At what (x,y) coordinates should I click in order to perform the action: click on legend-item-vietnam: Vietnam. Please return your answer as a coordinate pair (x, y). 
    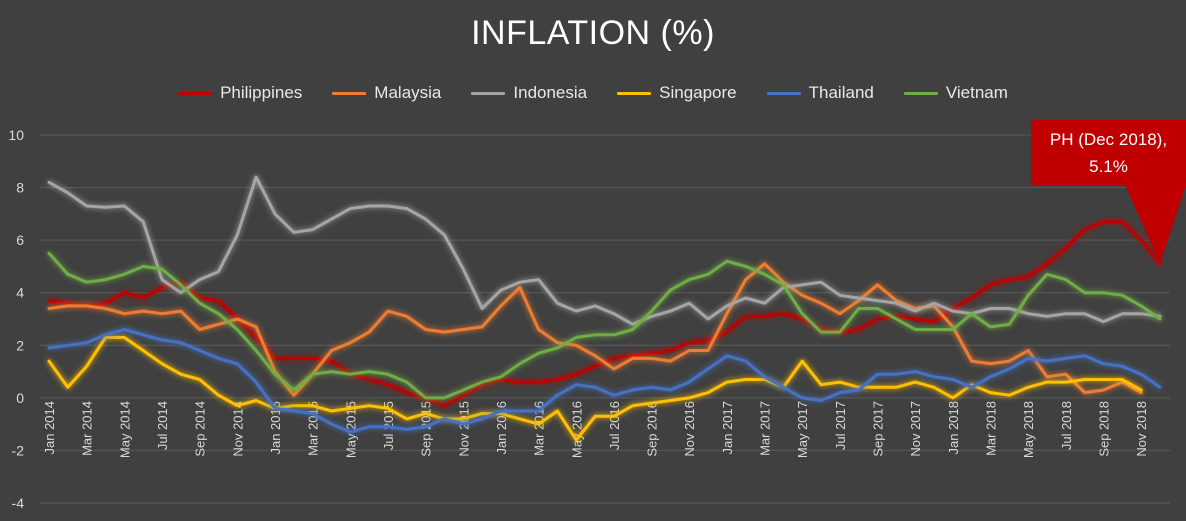
    Looking at the image, I should click on (955, 93).